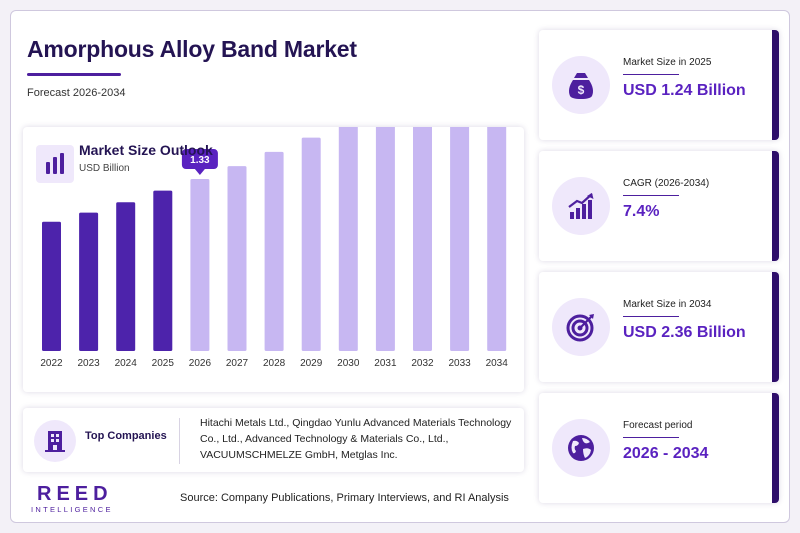 This screenshot has width=800, height=533. What do you see at coordinates (658, 425) in the screenshot?
I see `stat-label: Forecast period` at bounding box center [658, 425].